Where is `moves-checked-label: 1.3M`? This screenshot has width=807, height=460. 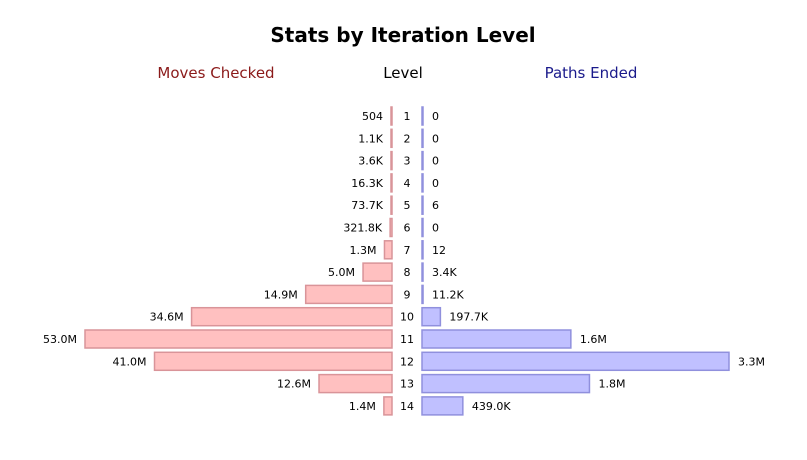
moves-checked-label: 1.3M is located at coordinates (362, 250).